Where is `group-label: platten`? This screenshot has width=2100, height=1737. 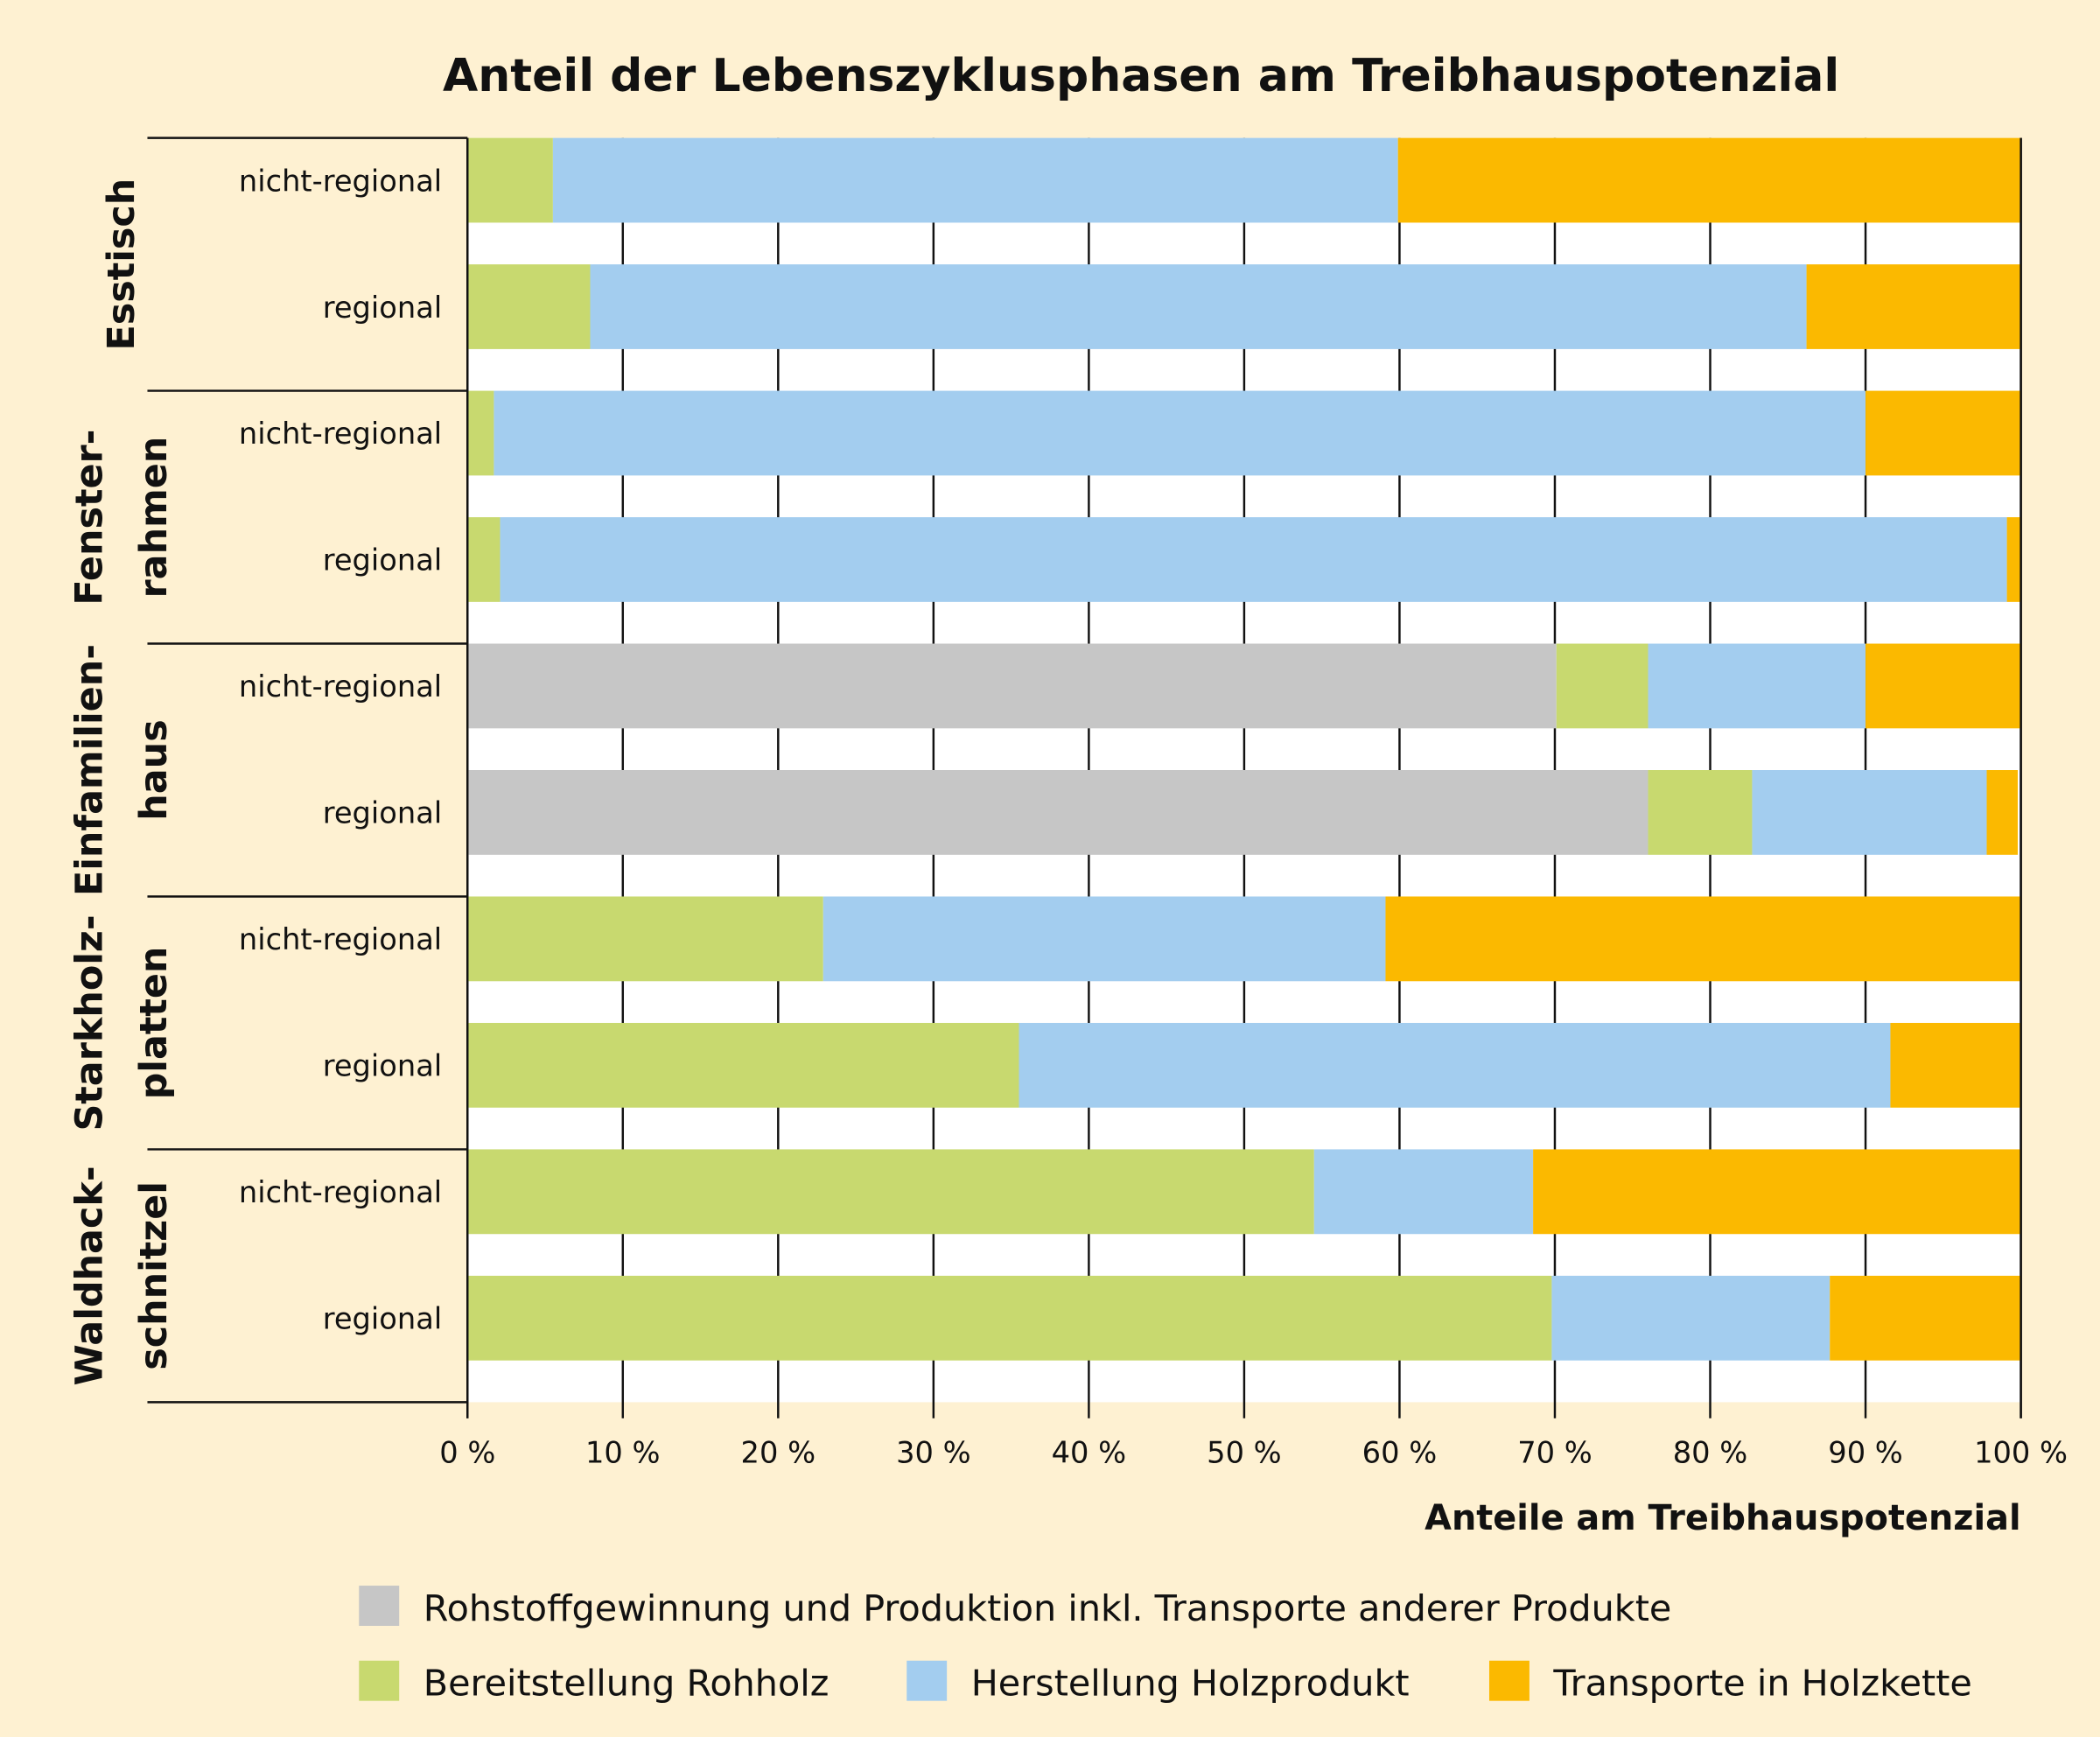
group-label: platten is located at coordinates (154, 1023).